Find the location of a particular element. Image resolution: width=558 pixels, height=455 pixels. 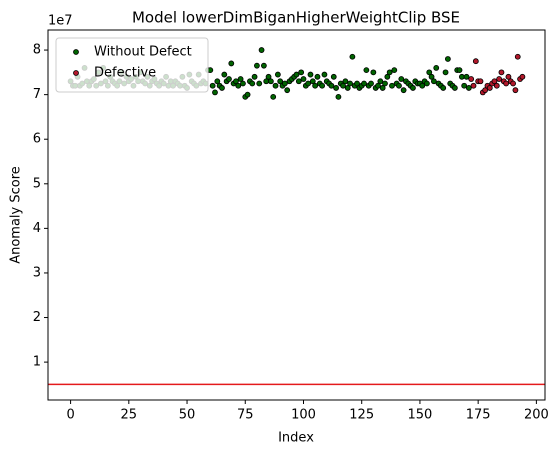

x-tick-label: 75 is located at coordinates (245, 415).